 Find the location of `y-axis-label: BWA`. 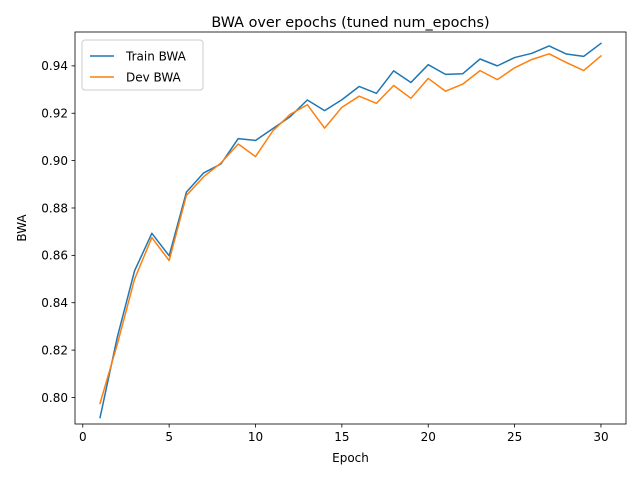

y-axis-label: BWA is located at coordinates (22, 228).